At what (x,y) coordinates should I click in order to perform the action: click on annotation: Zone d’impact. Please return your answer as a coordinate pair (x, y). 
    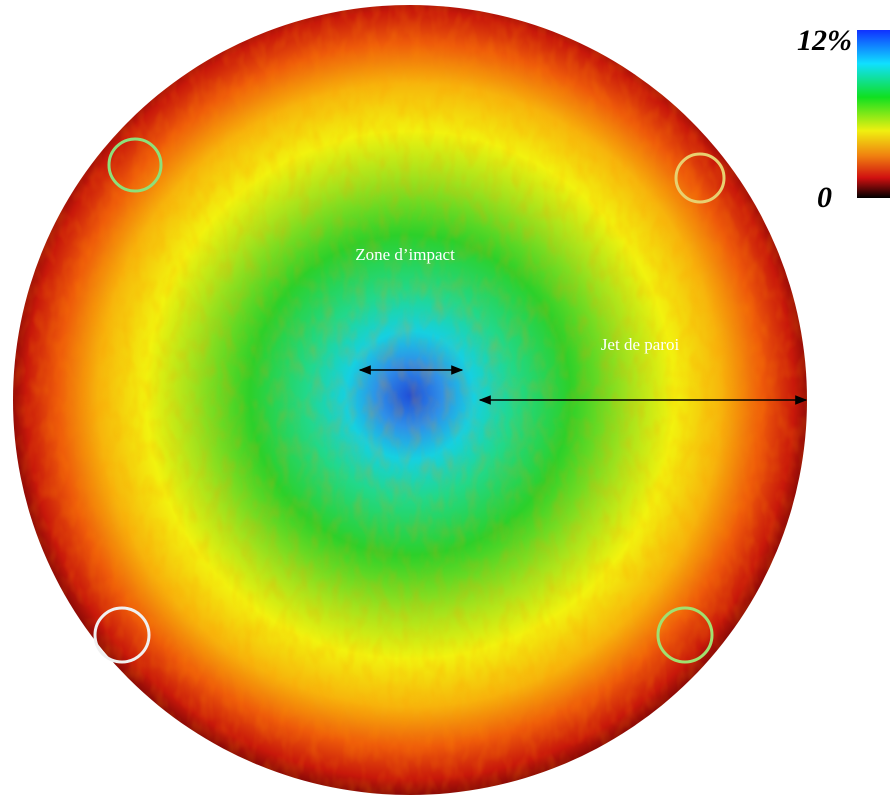
    Looking at the image, I should click on (405, 254).